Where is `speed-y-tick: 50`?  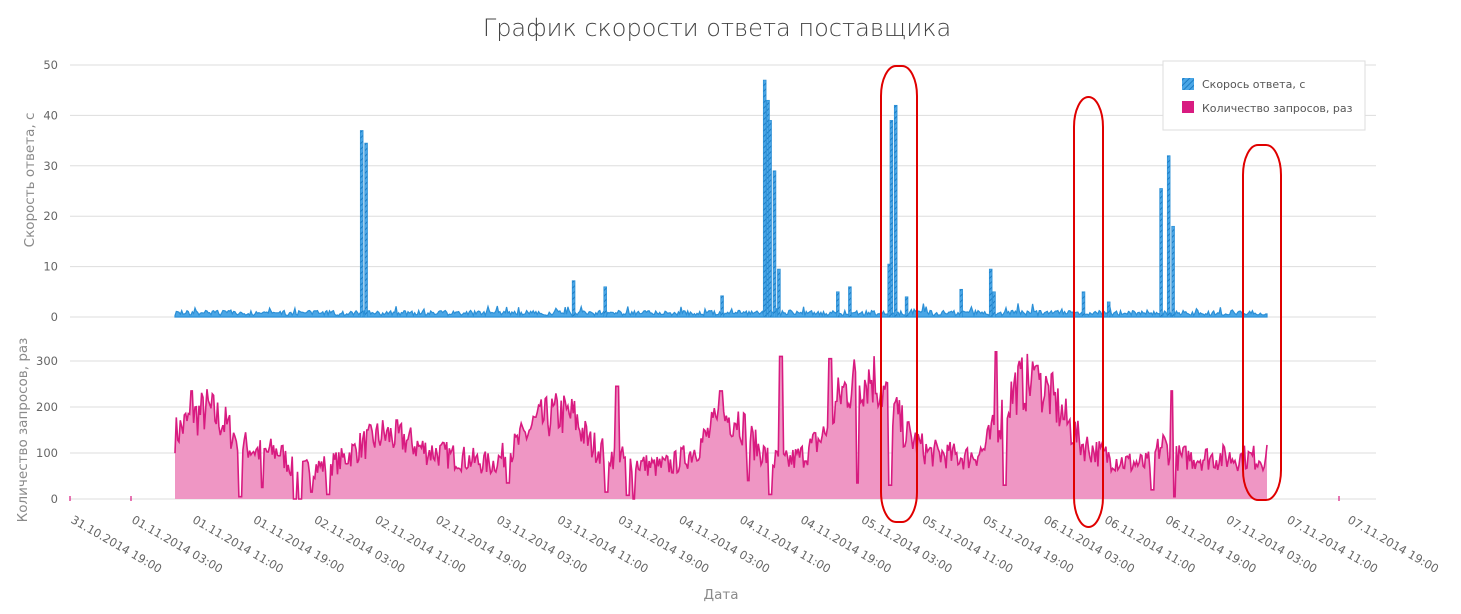
speed-y-tick: 50 is located at coordinates (50, 65).